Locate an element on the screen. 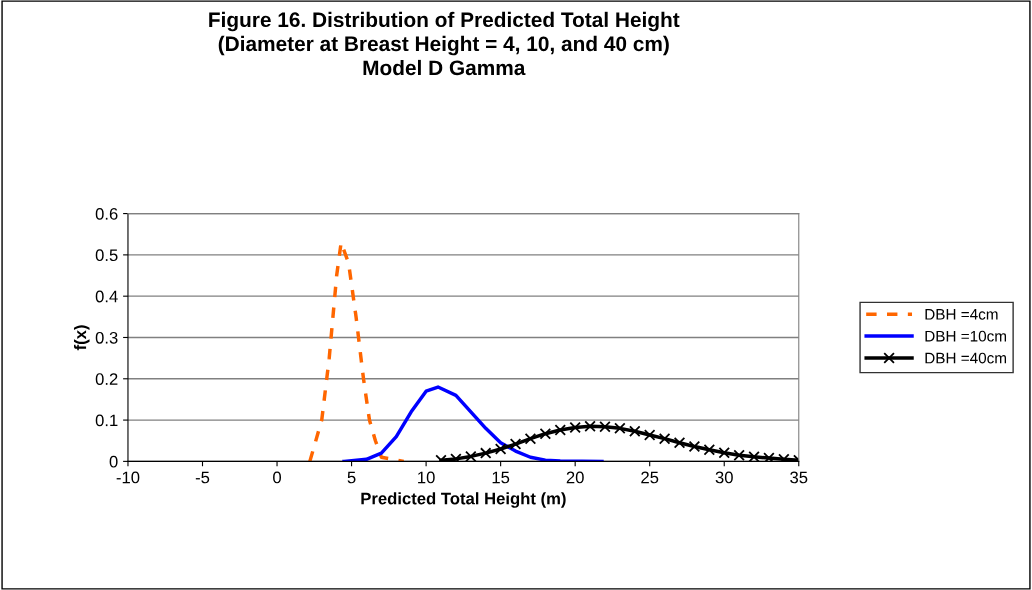  y-tick-label: 0.2 is located at coordinates (106, 379).